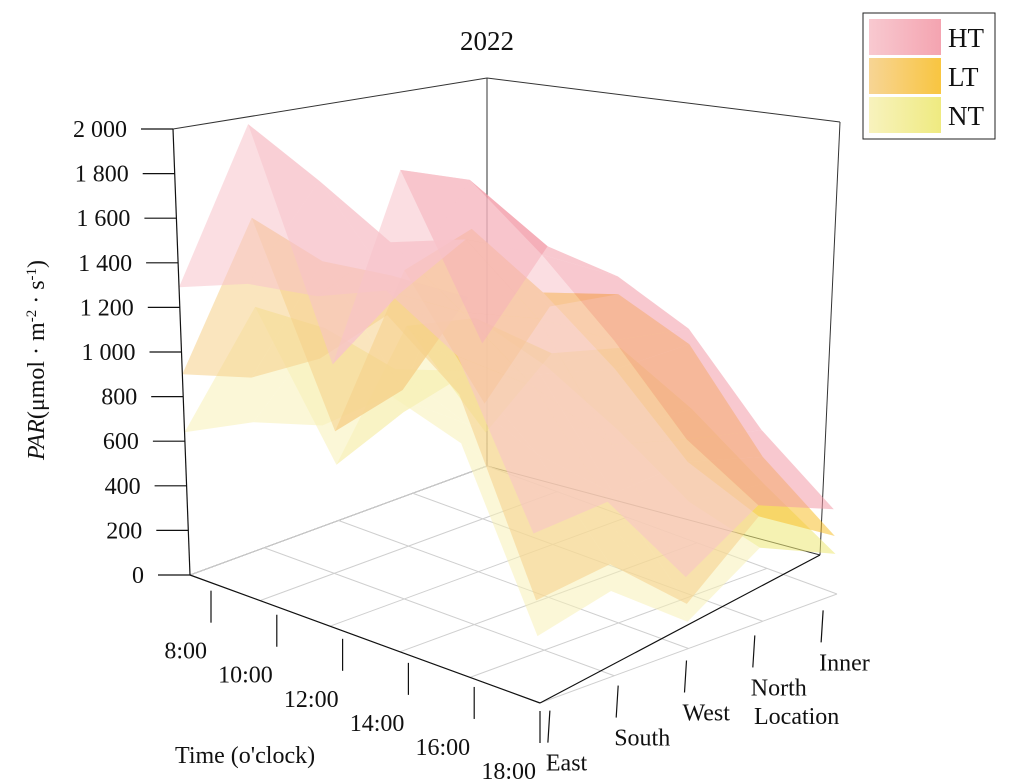  What do you see at coordinates (963, 77) in the screenshot?
I see `legend-label-lt: LT` at bounding box center [963, 77].